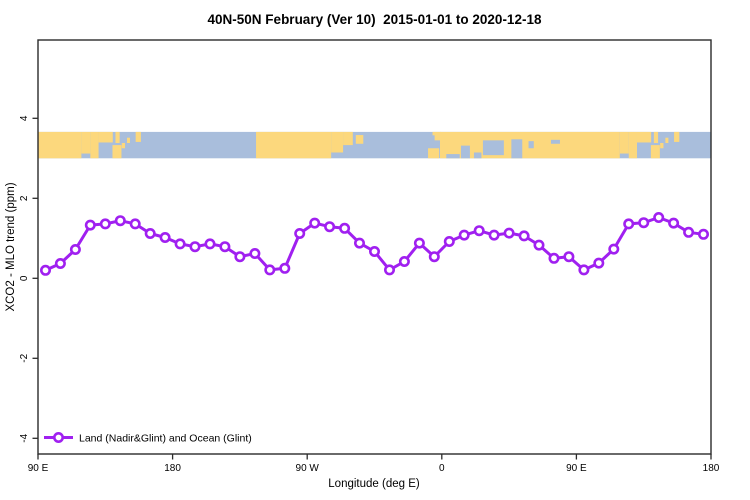  I want to click on legend-label: Land (Nadir&Glint) and Ocean (Glint), so click(165, 439).